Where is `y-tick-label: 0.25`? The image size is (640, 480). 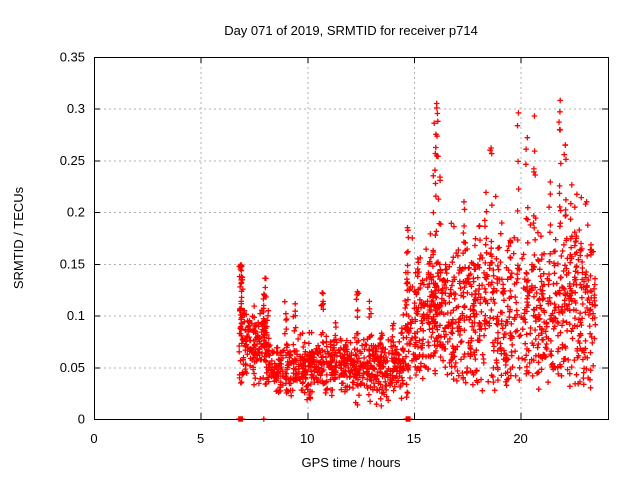
y-tick-label: 0.25 is located at coordinates (72, 160).